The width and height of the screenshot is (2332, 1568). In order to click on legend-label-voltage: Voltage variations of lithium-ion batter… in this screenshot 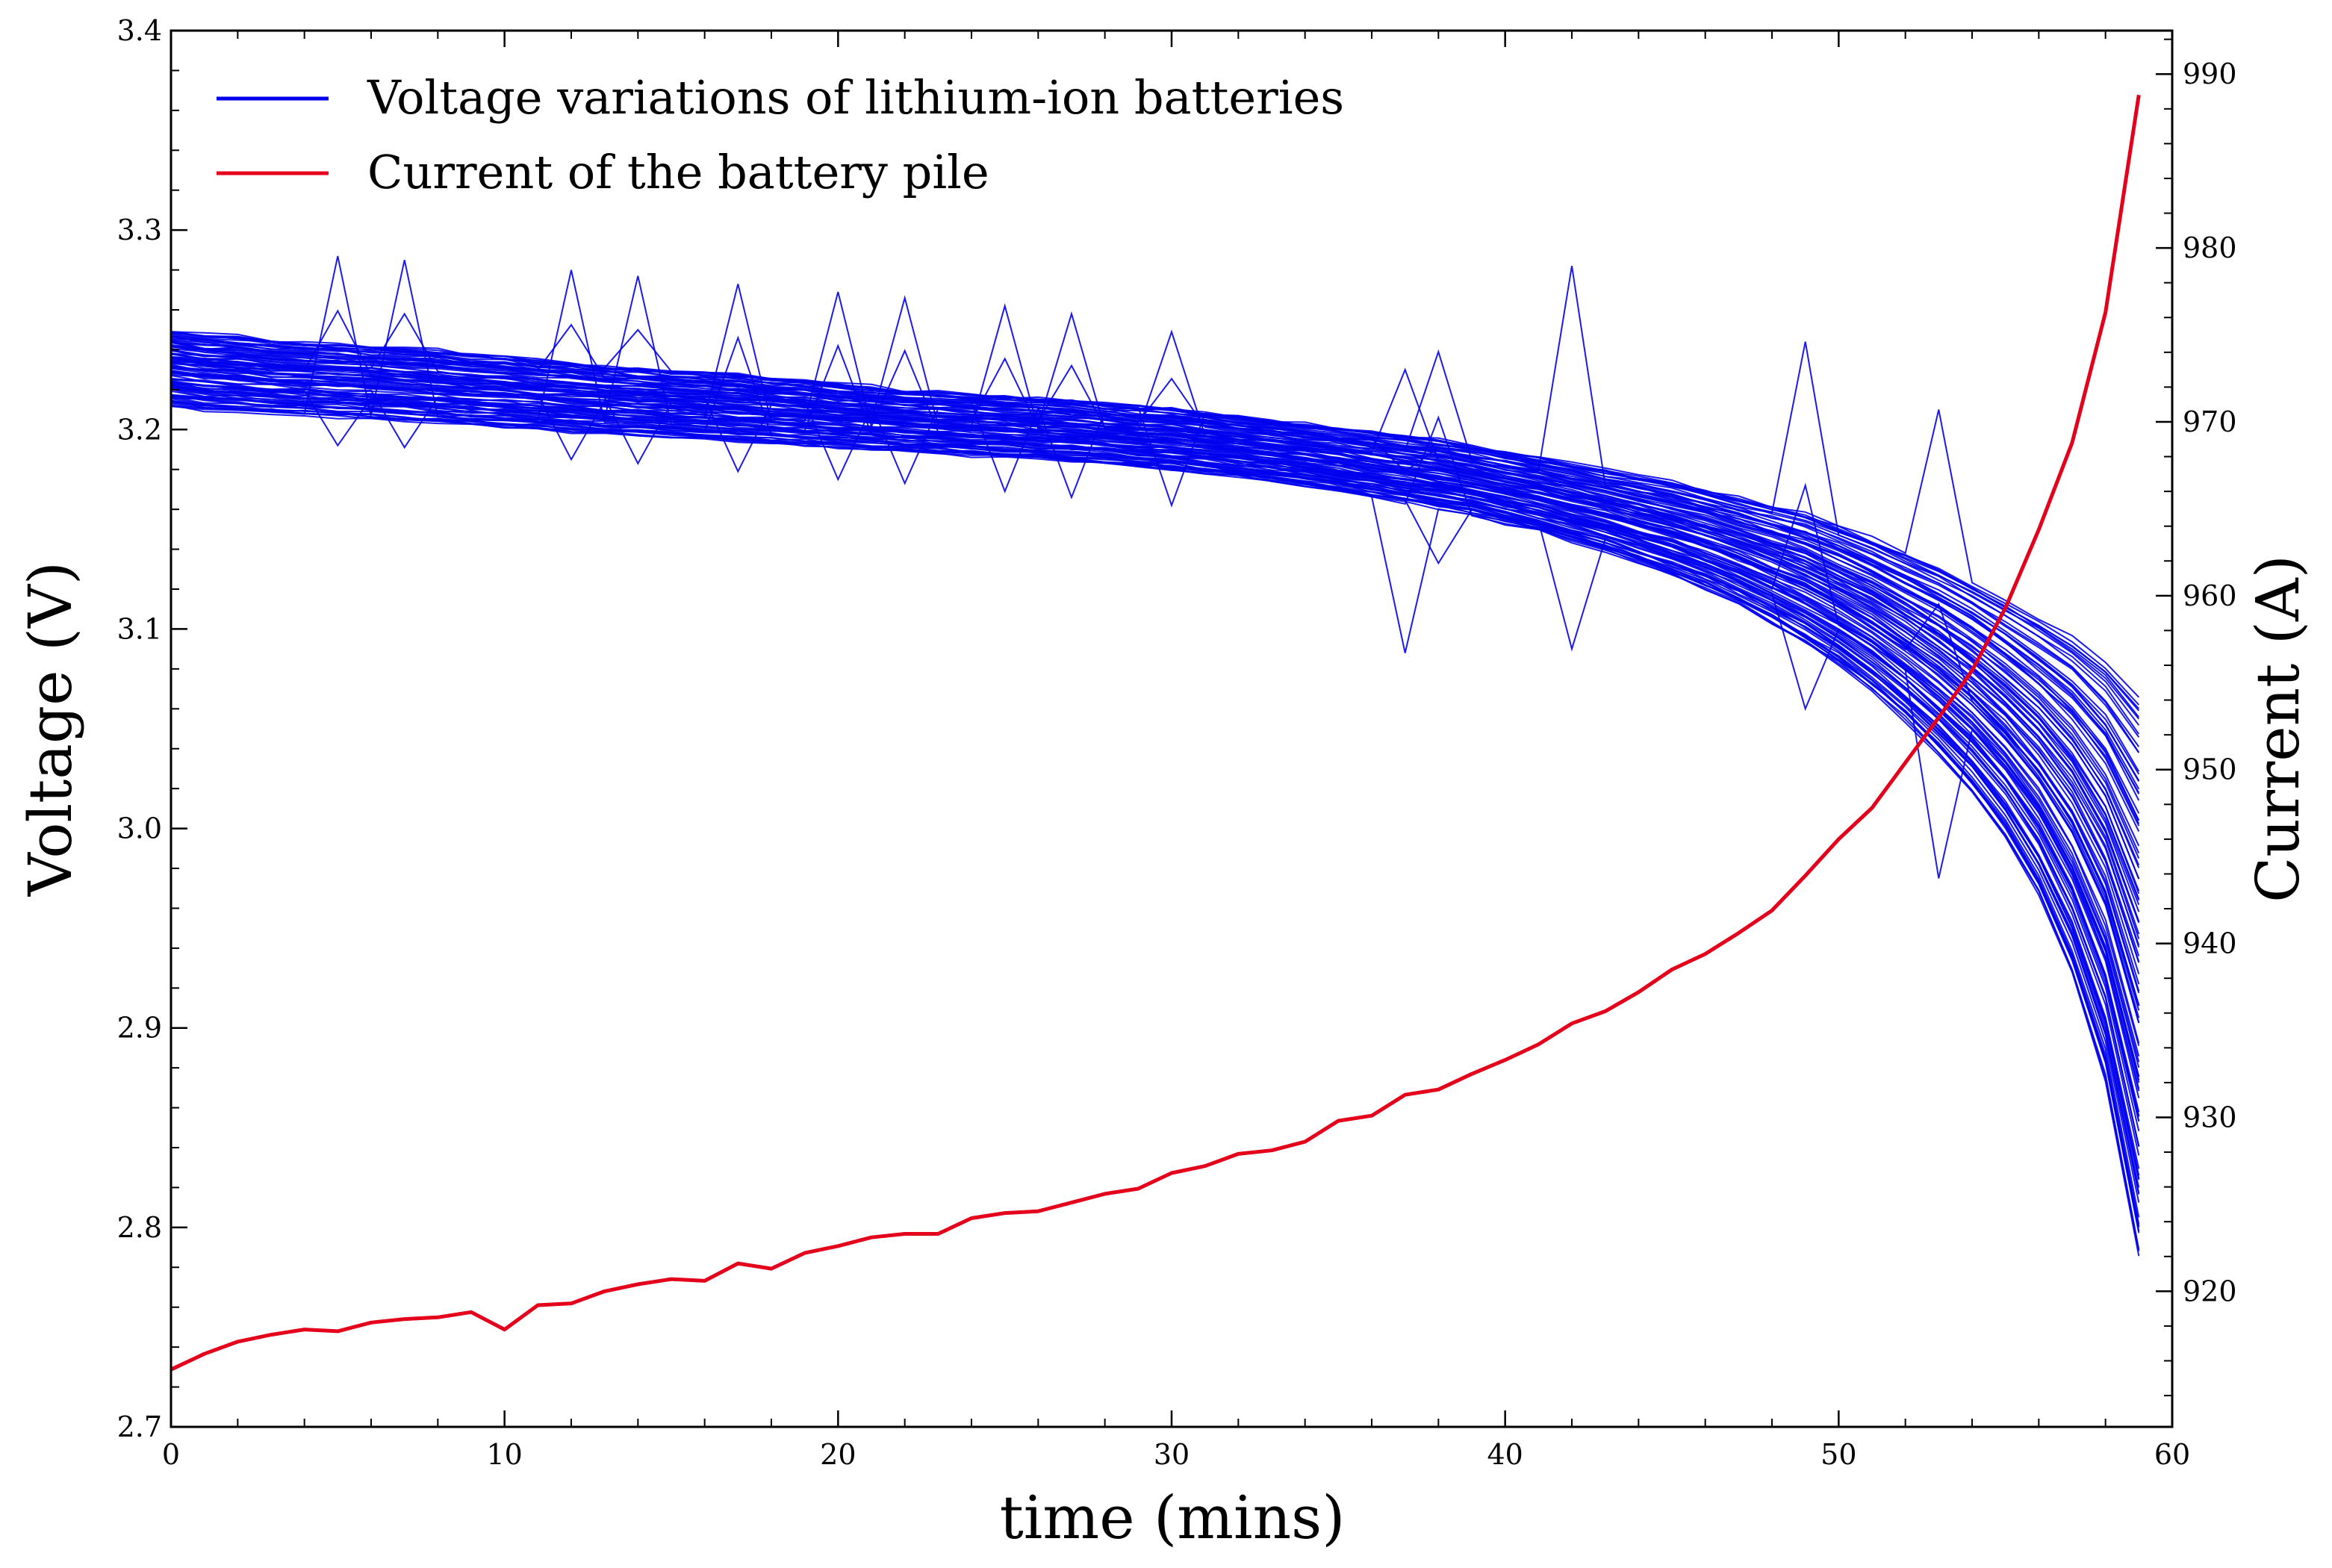, I will do `click(855, 97)`.